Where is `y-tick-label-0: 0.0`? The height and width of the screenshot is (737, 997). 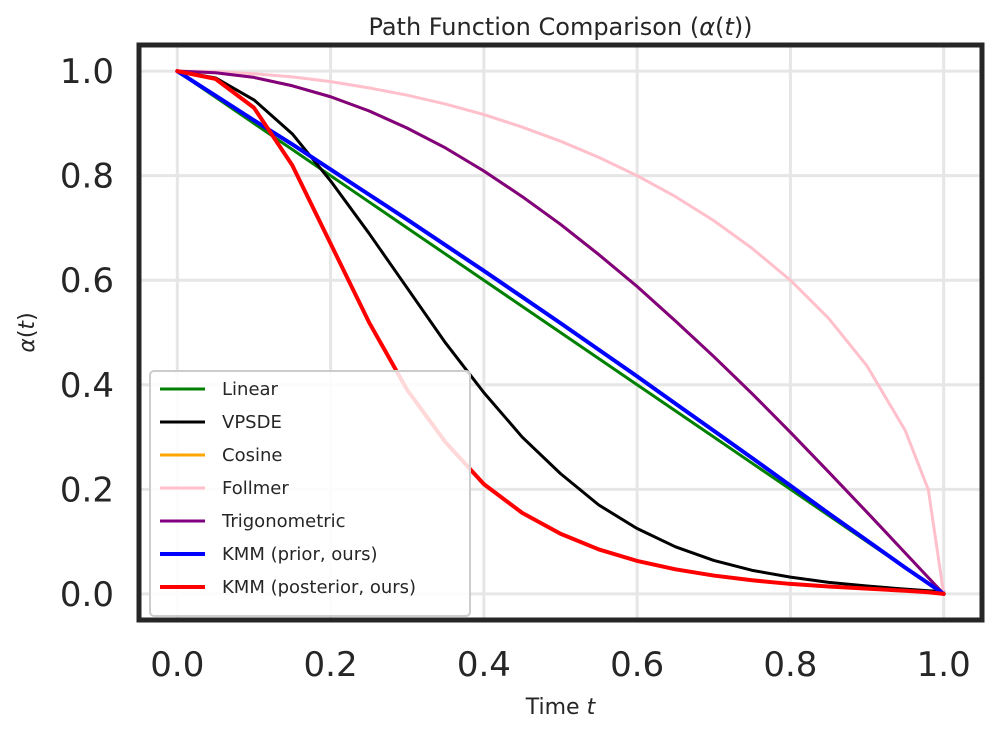
y-tick-label-0: 0.0 is located at coordinates (87, 595).